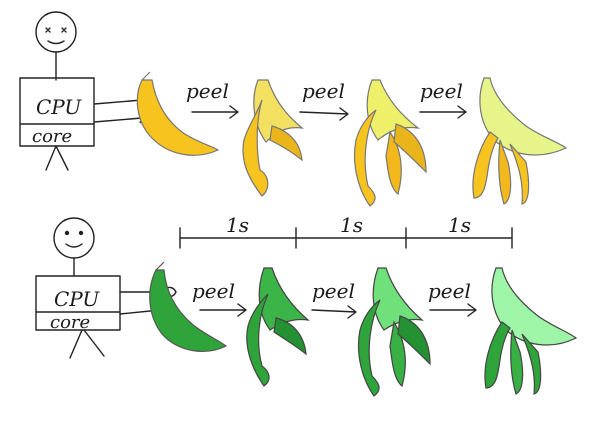  What do you see at coordinates (441, 91) in the screenshot?
I see `peel-label-row1-3: peel` at bounding box center [441, 91].